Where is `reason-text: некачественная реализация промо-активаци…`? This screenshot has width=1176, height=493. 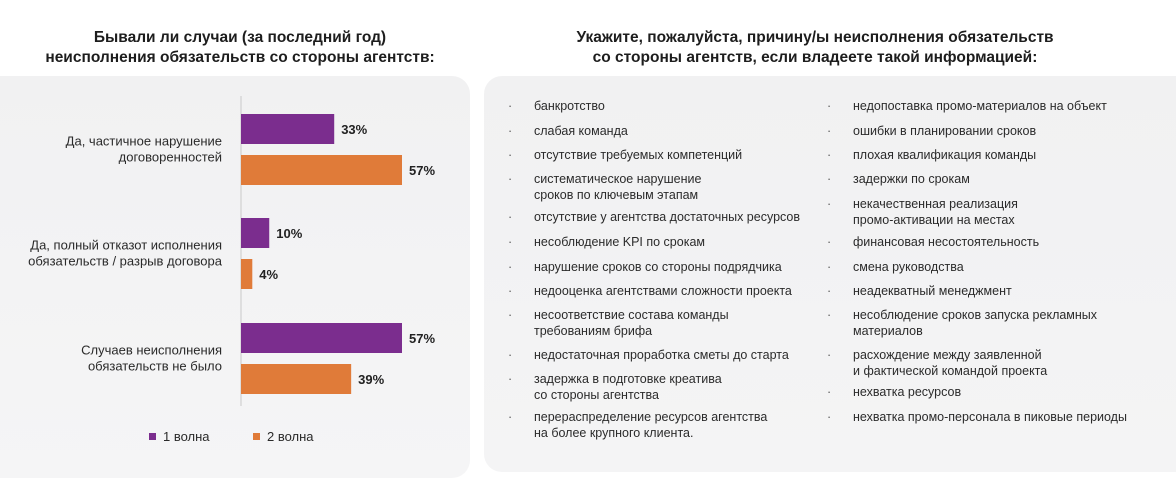 reason-text: некачественная реализация промо-активаци… is located at coordinates (935, 212).